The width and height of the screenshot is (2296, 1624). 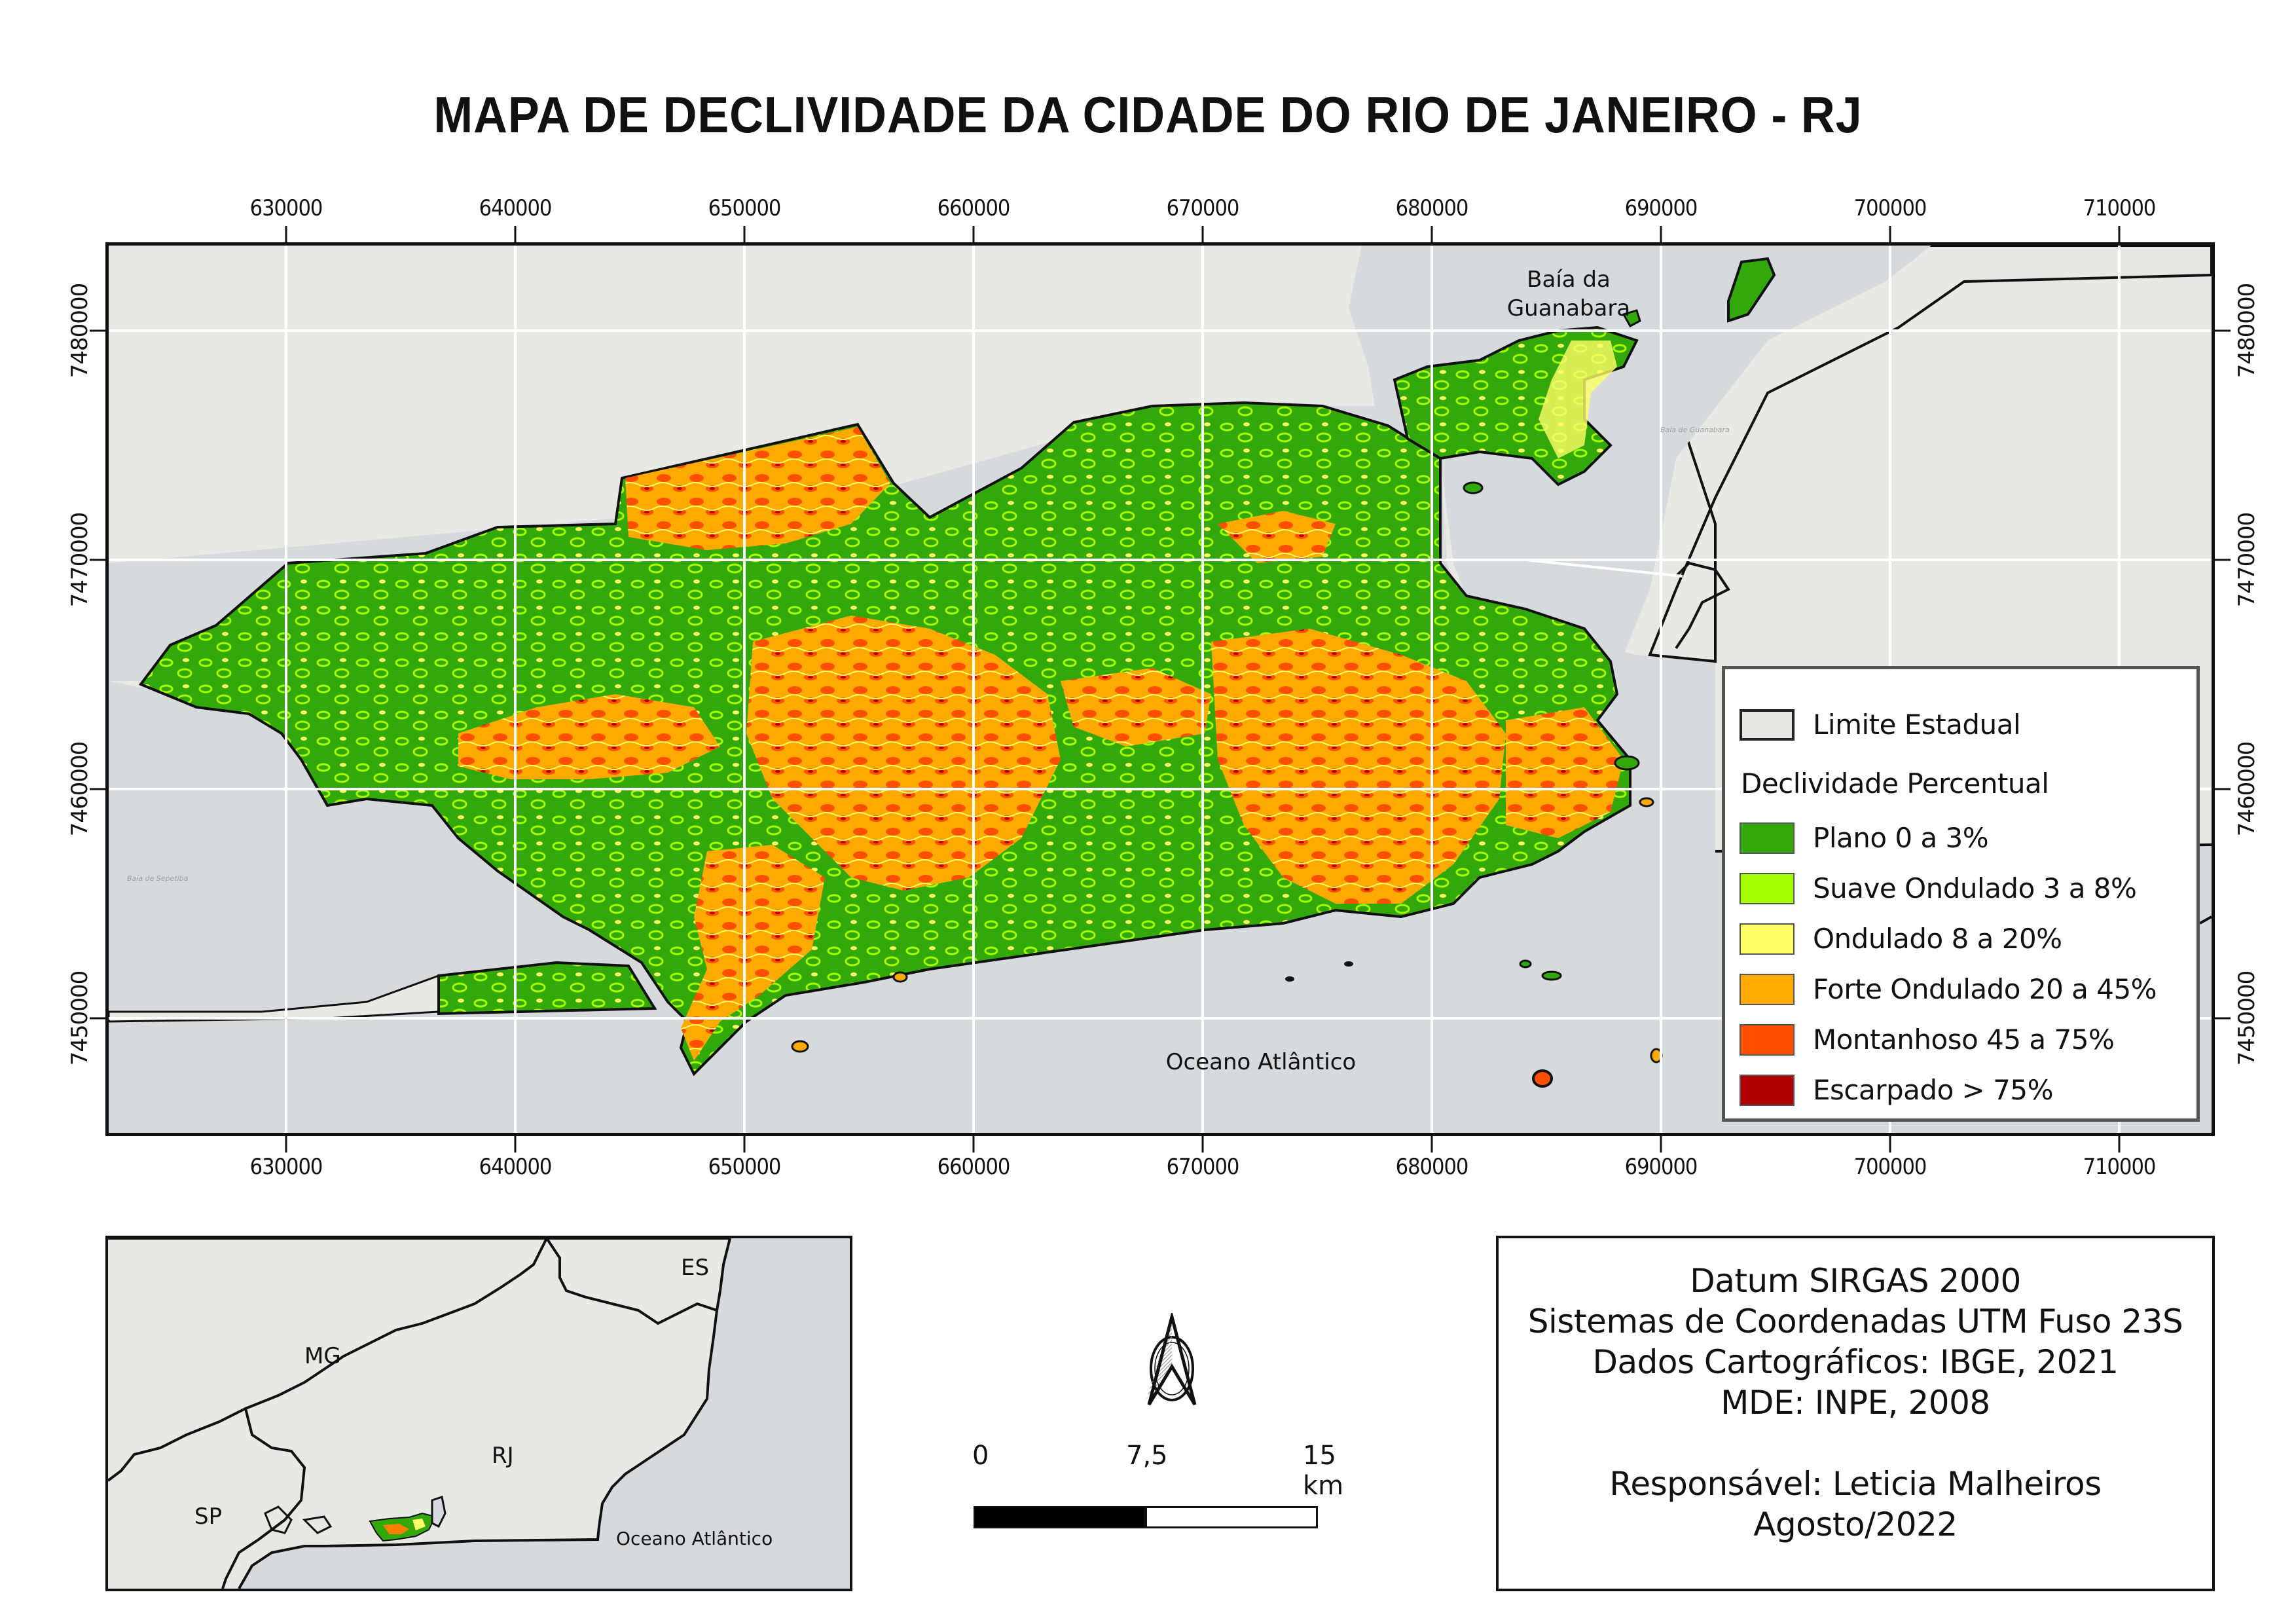 I want to click on inset-location-map: MG ES RJ SP Oceano Atlântico, so click(x=478, y=1413).